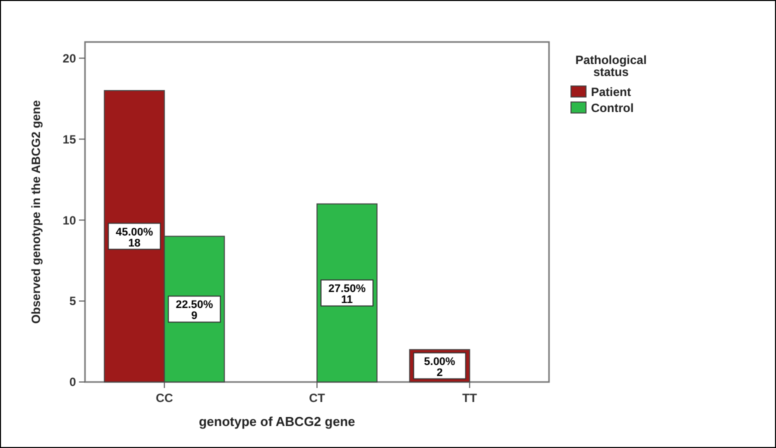 This screenshot has height=448, width=776. I want to click on data-label: 5.00% 2, so click(440, 367).